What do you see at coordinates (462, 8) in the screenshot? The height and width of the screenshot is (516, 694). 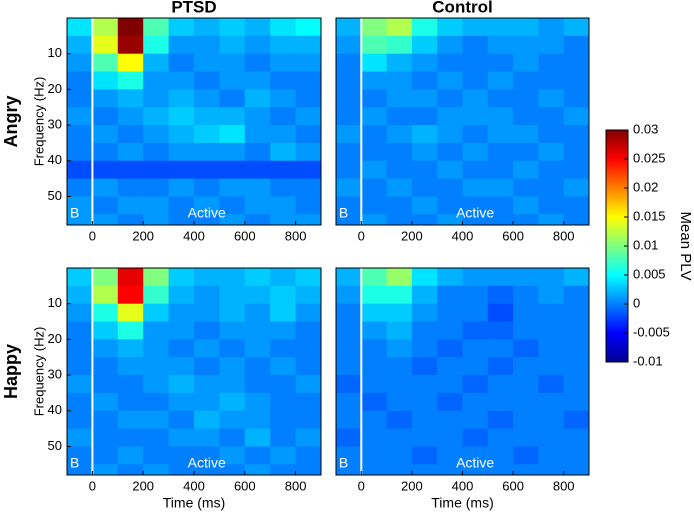 I see `panel-title: Control` at bounding box center [462, 8].